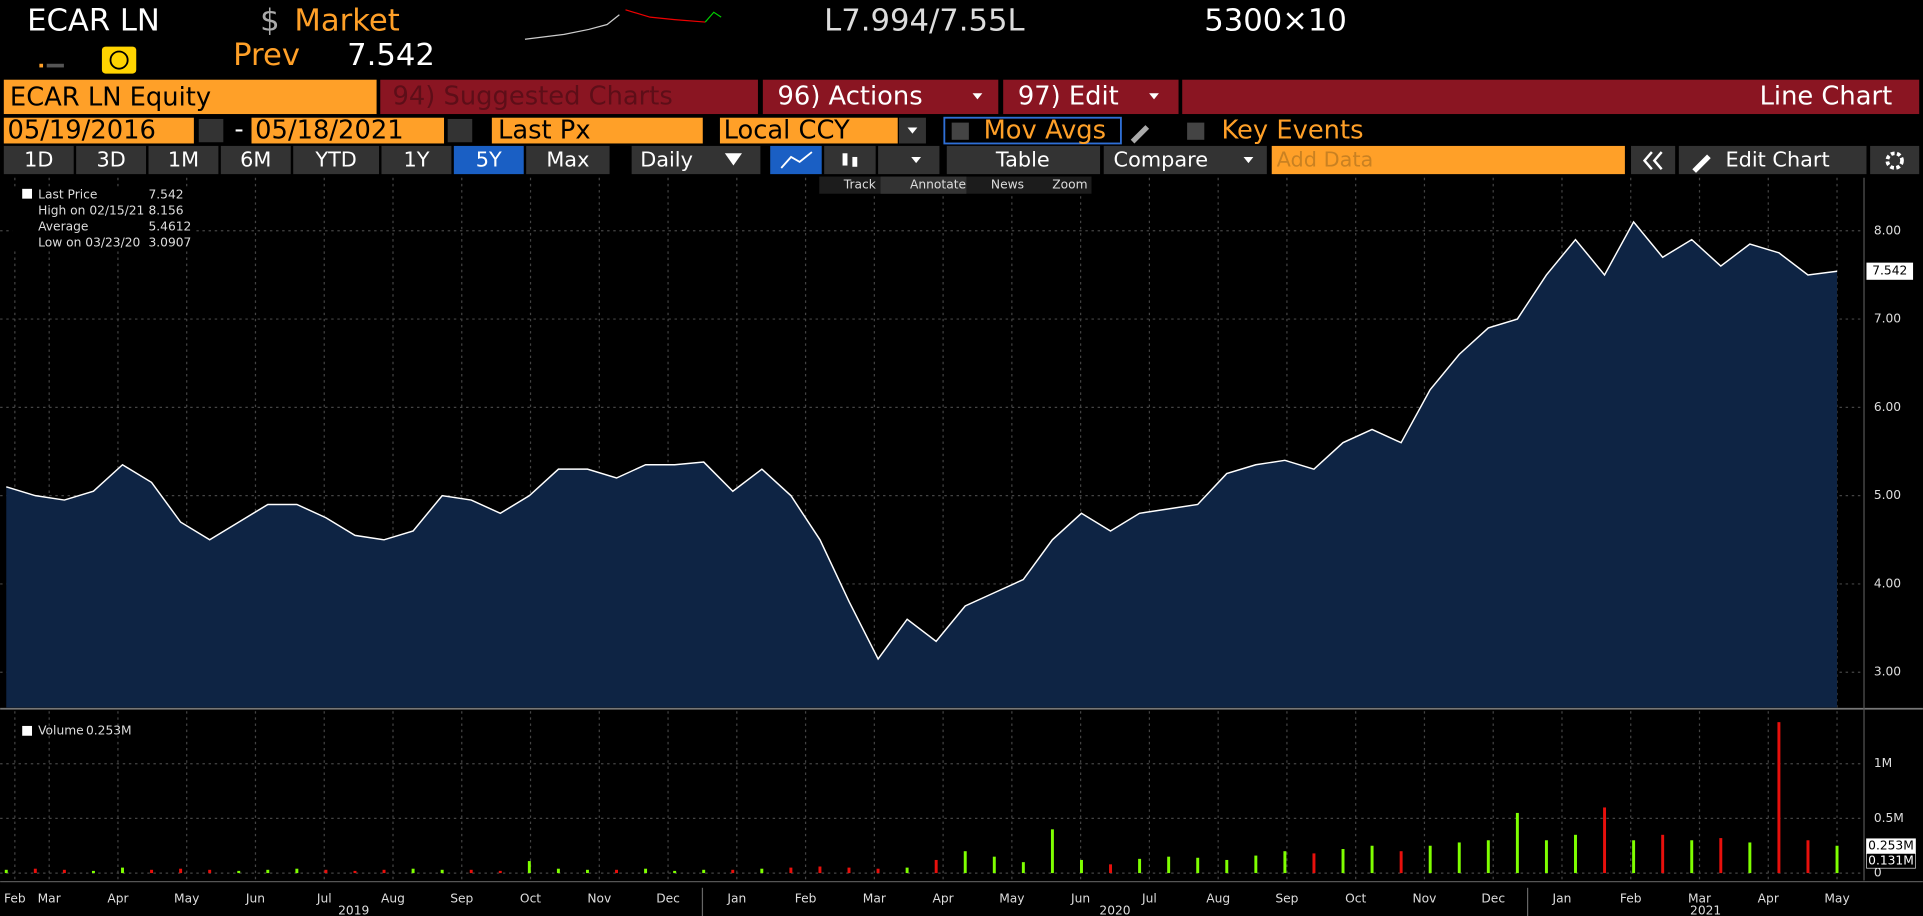 This screenshot has height=916, width=1923. I want to click on volume-tick-label: 1M, so click(1883, 763).